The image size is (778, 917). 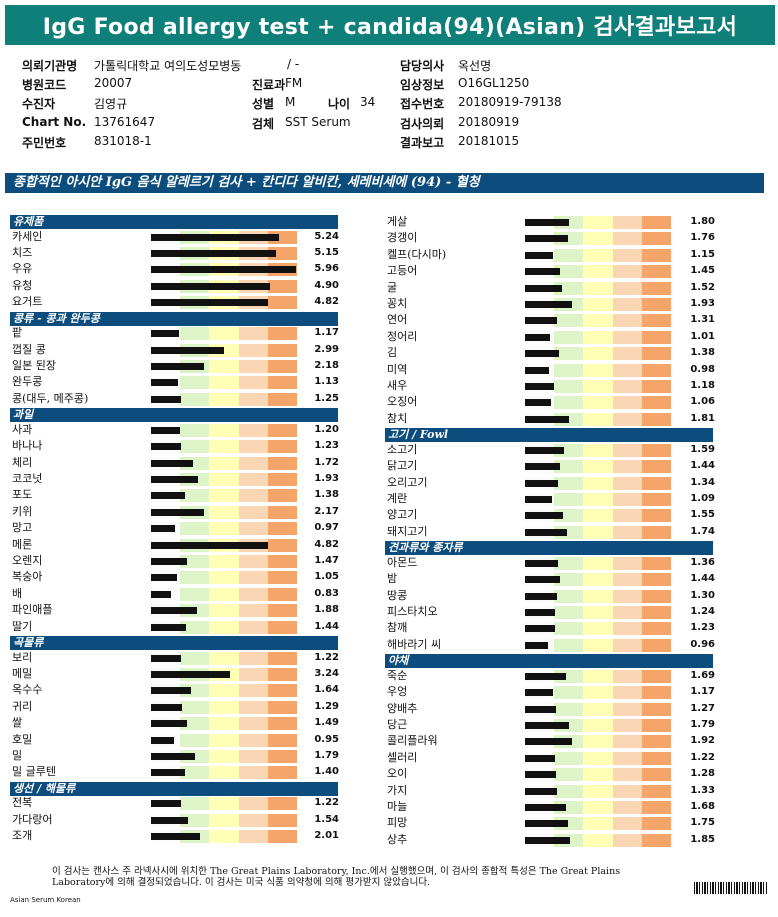 What do you see at coordinates (181, 803) in the screenshot?
I see `result-row: 전복 1.22` at bounding box center [181, 803].